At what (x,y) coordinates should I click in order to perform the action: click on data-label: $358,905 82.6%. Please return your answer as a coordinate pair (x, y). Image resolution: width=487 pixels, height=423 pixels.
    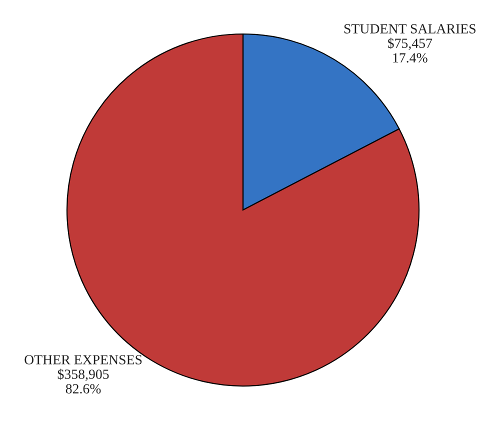
    Looking at the image, I should click on (83, 381).